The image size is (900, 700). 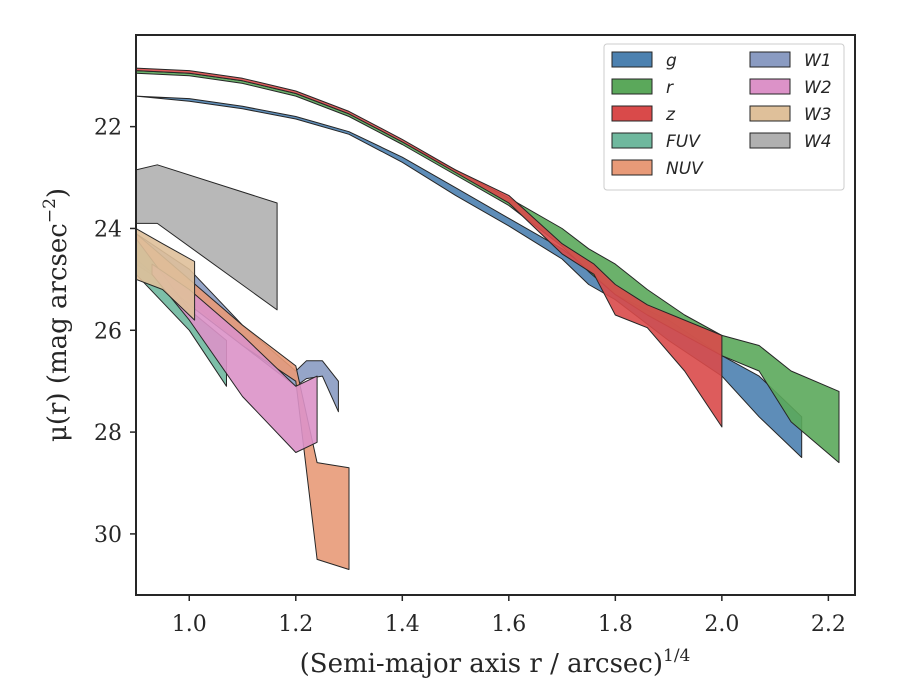 What do you see at coordinates (828, 624) in the screenshot?
I see `x-tick-label: 2.2` at bounding box center [828, 624].